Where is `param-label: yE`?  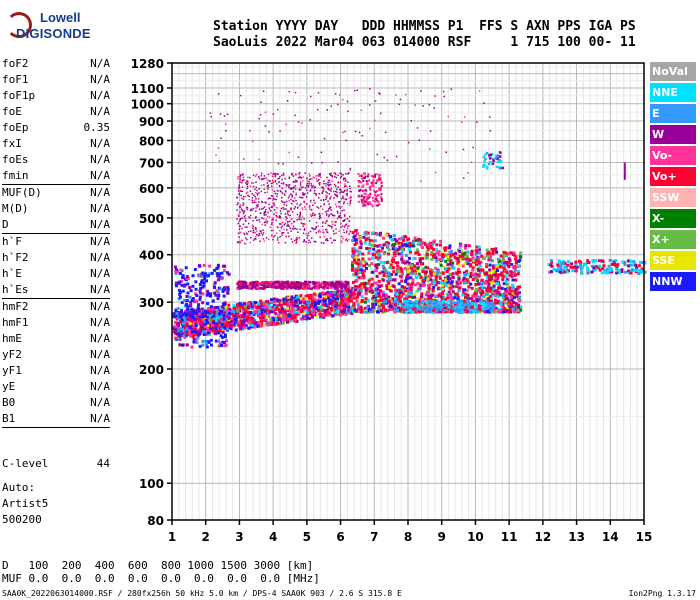 param-label: yE is located at coordinates (9, 386).